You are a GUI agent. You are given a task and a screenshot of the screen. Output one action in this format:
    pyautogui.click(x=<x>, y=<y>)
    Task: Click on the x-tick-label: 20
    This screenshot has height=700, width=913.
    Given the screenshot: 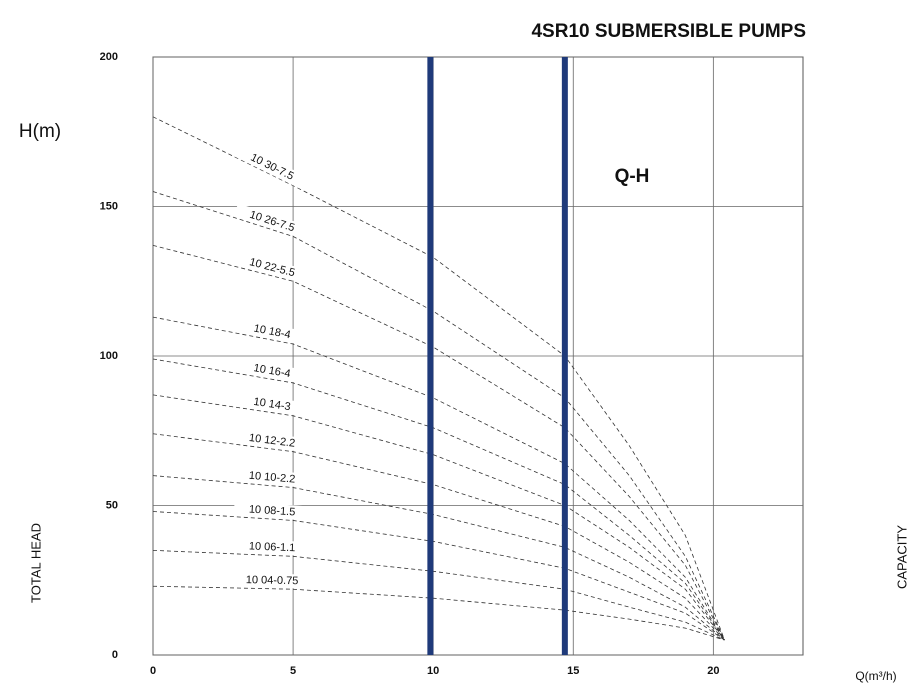 What is the action you would take?
    pyautogui.click(x=713, y=671)
    